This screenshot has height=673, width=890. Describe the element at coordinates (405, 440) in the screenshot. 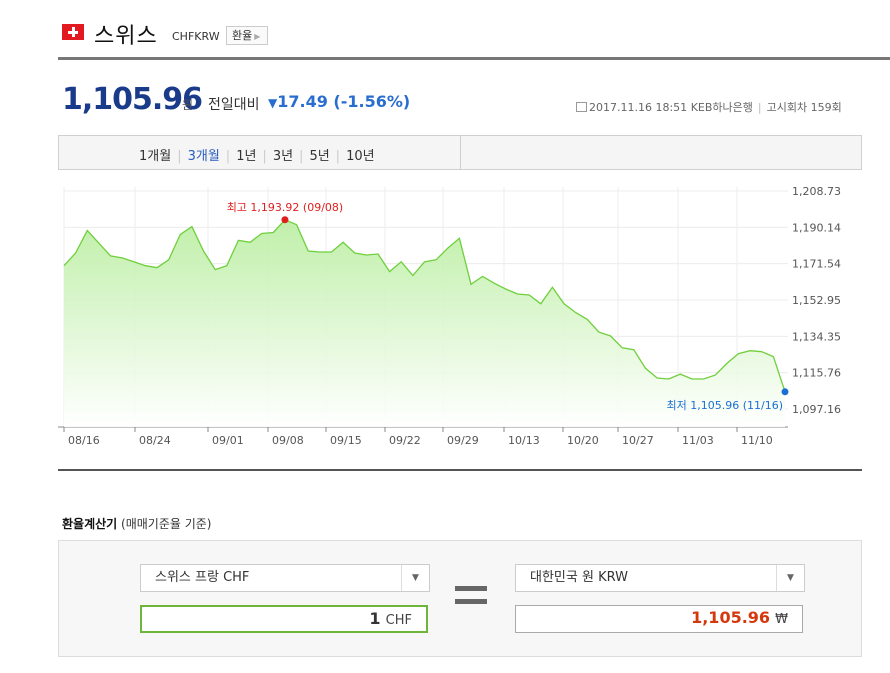

I see `x-tick-label: 09/22` at that location.